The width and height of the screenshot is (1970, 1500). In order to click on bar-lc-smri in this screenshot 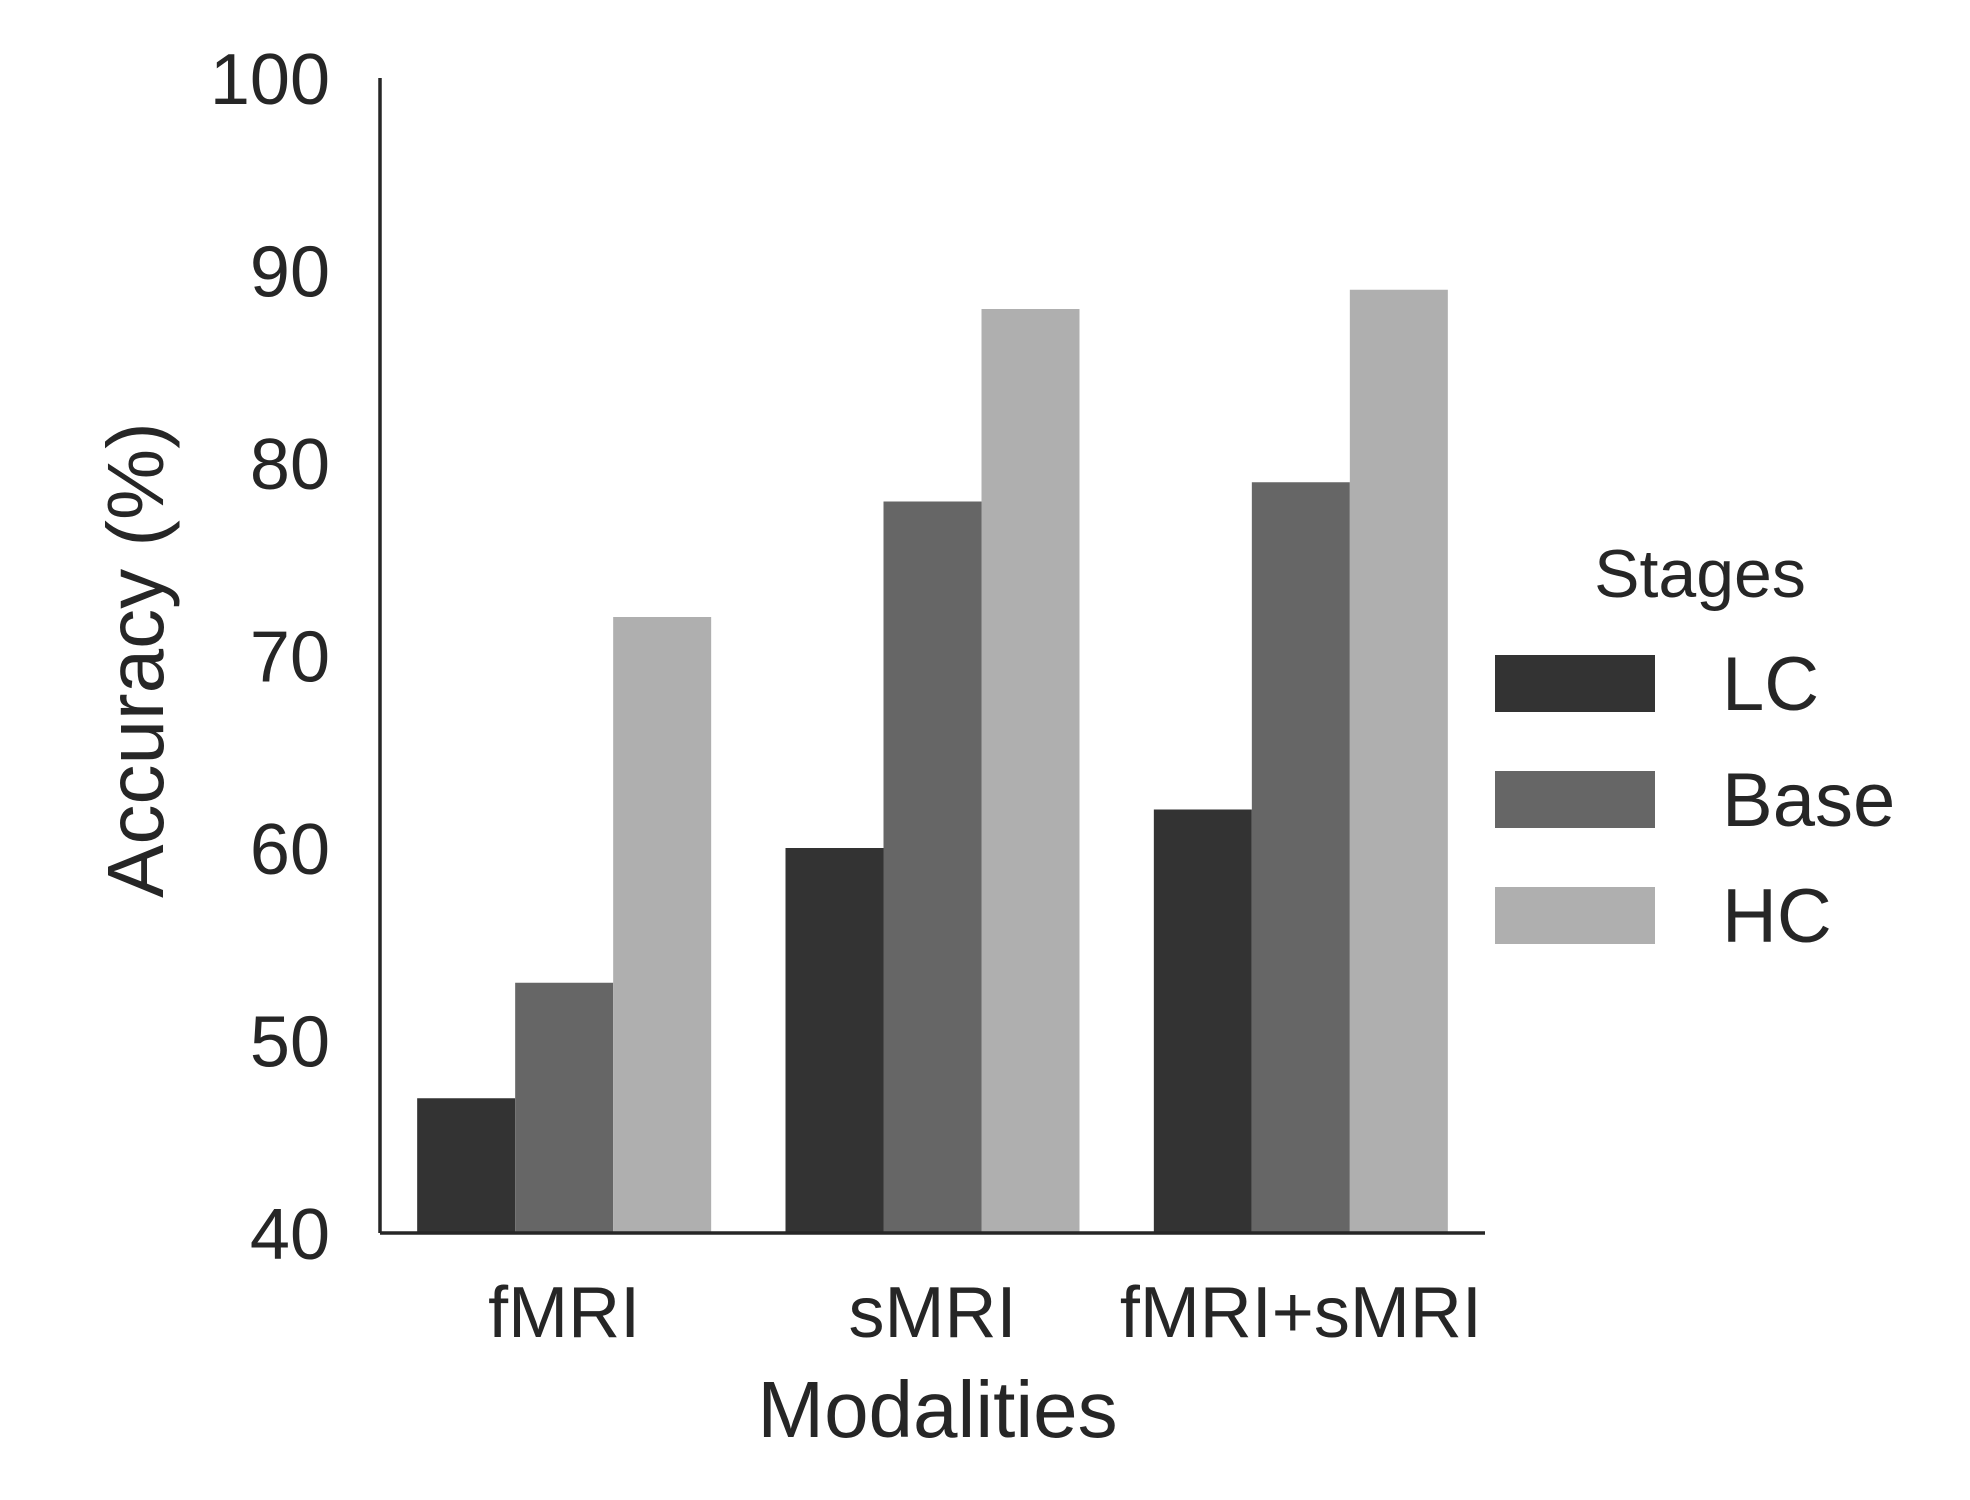, I will do `click(834, 1040)`.